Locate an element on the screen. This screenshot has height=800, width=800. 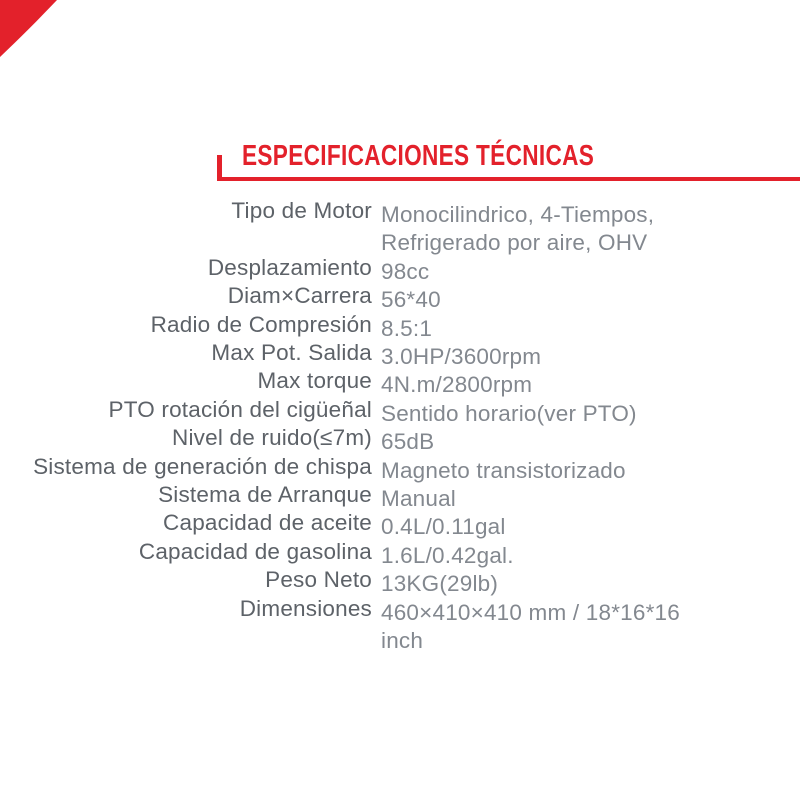
page-title: ESPECIFICACIONES TÉCNICAS is located at coordinates (418, 156).